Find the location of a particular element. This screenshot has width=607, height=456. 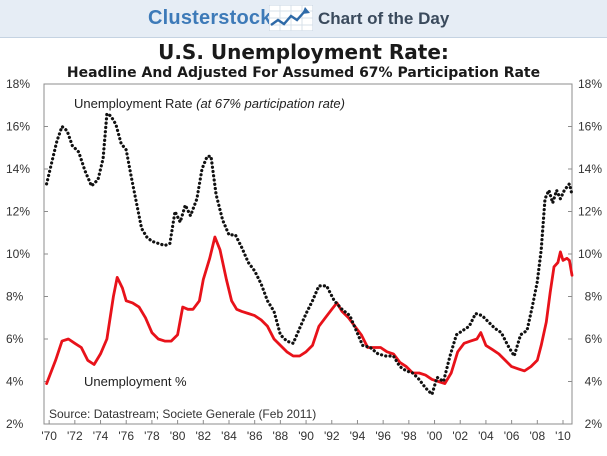

x-tick-label: '90 is located at coordinates (306, 436).